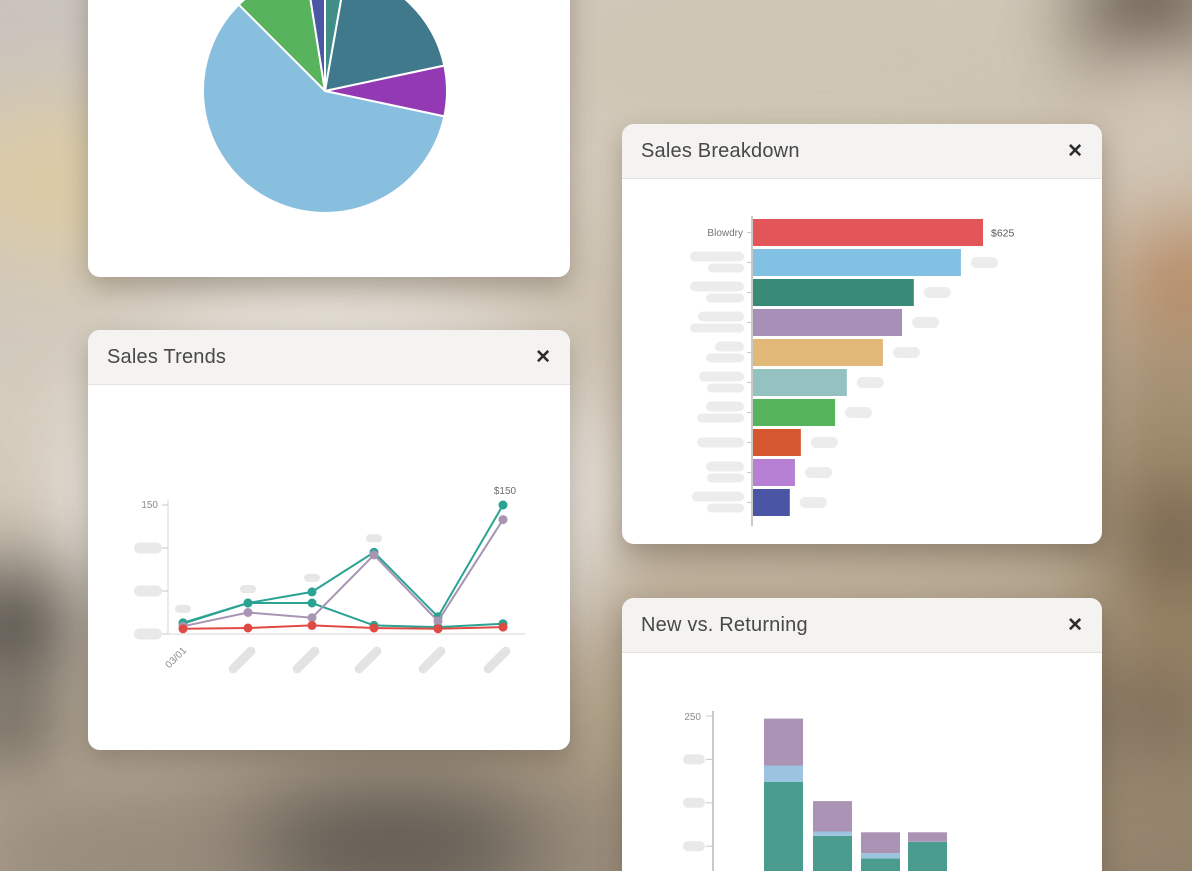  I want to click on pie-chart, so click(329, 138).